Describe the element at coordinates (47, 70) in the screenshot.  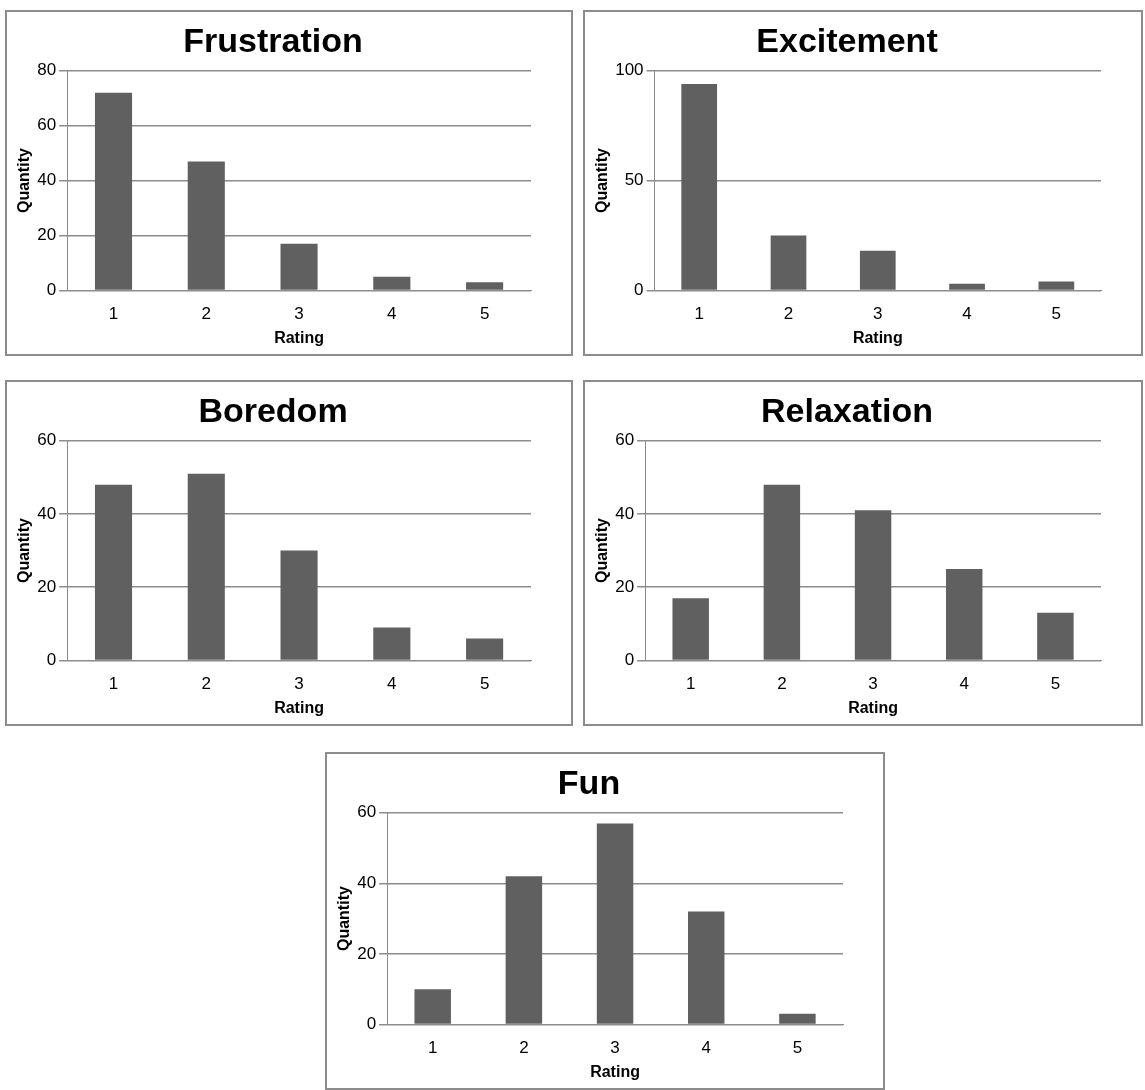
I see `y-tick-label: 80` at that location.